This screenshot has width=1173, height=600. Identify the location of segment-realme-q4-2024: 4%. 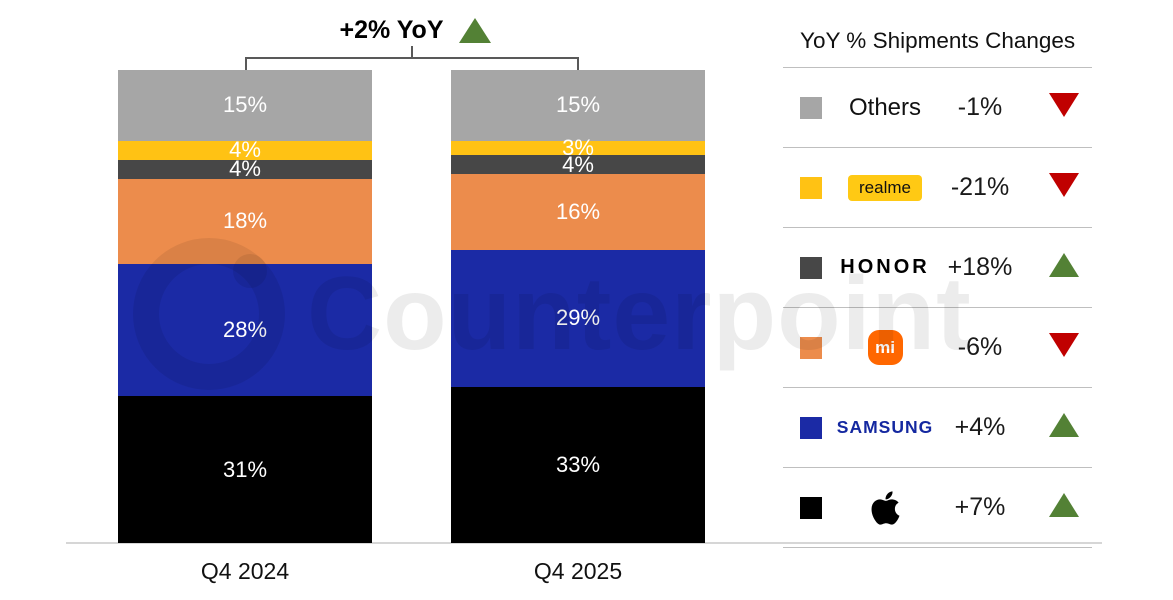
(245, 150).